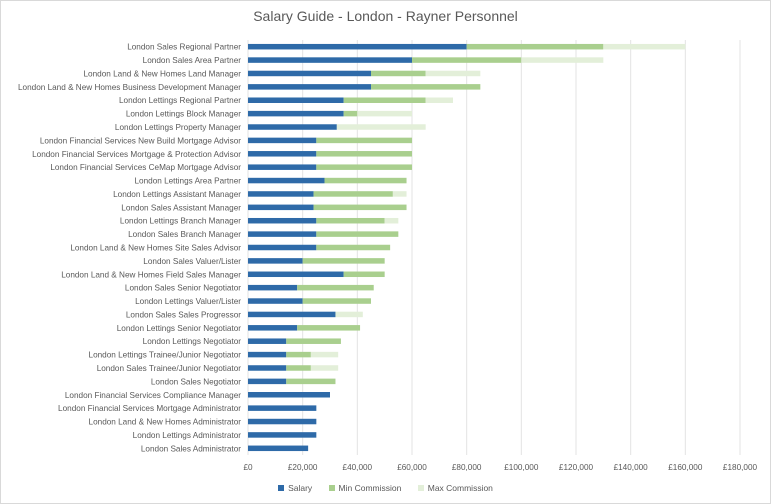 The height and width of the screenshot is (504, 771). Describe the element at coordinates (303, 467) in the screenshot. I see `x-tick-label: £20,000` at that location.